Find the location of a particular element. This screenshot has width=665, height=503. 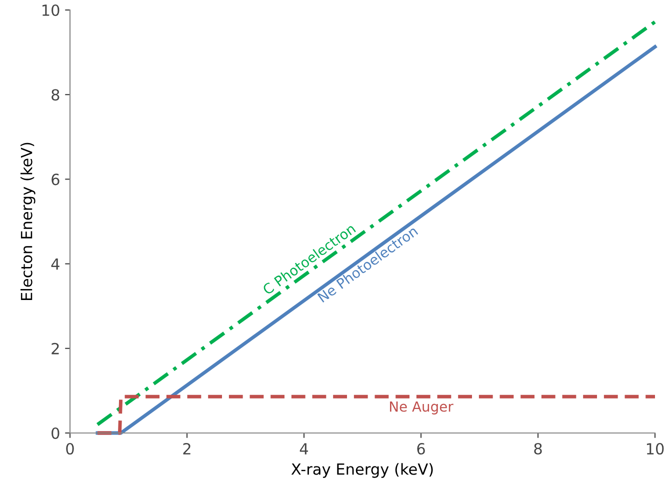

x-axis-title: X-ray Energy (keV) is located at coordinates (362, 470).